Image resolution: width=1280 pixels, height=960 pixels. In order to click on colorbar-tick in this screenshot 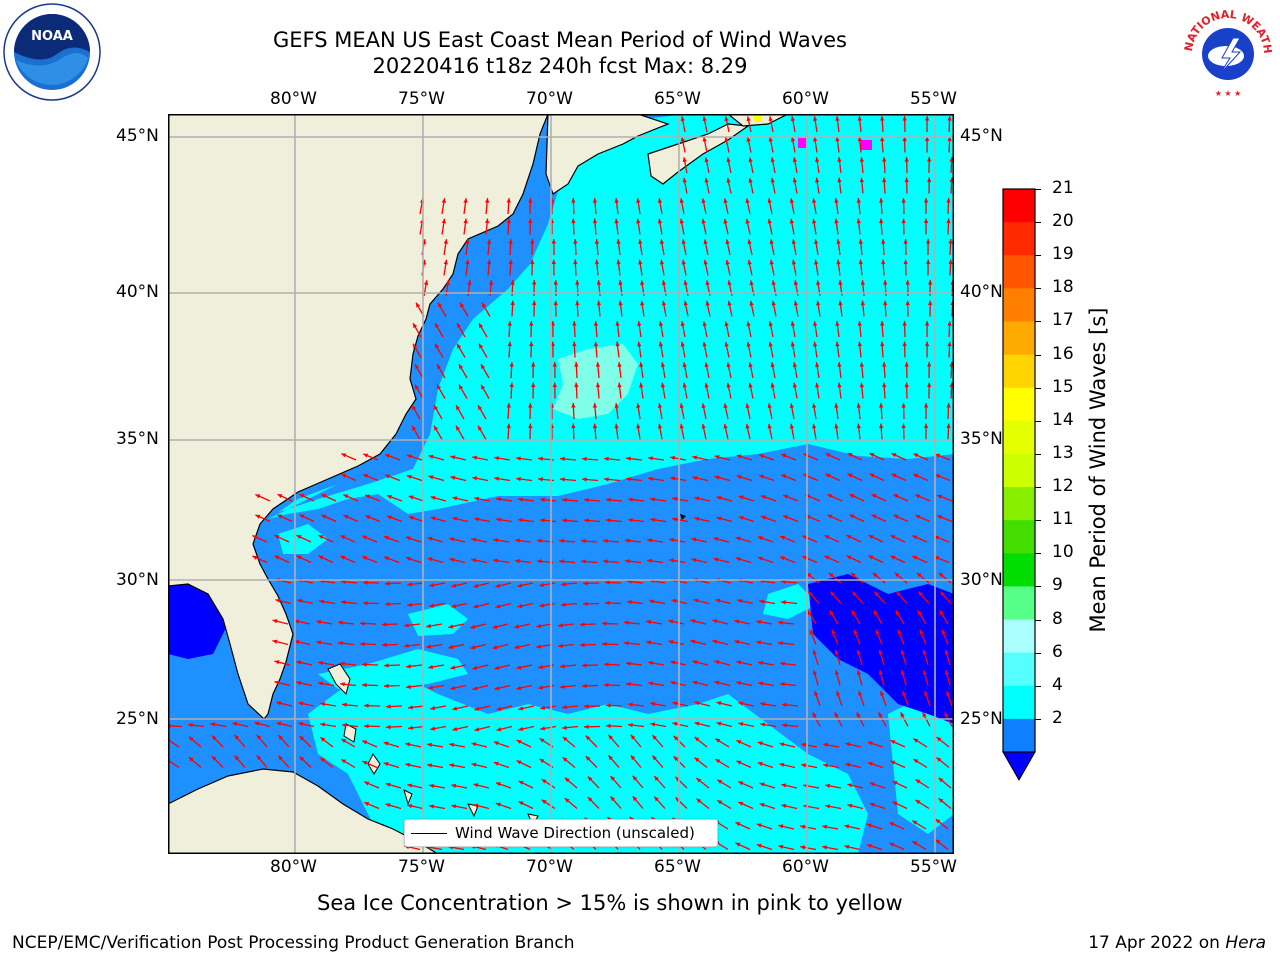, I will do `click(1038, 355)`.